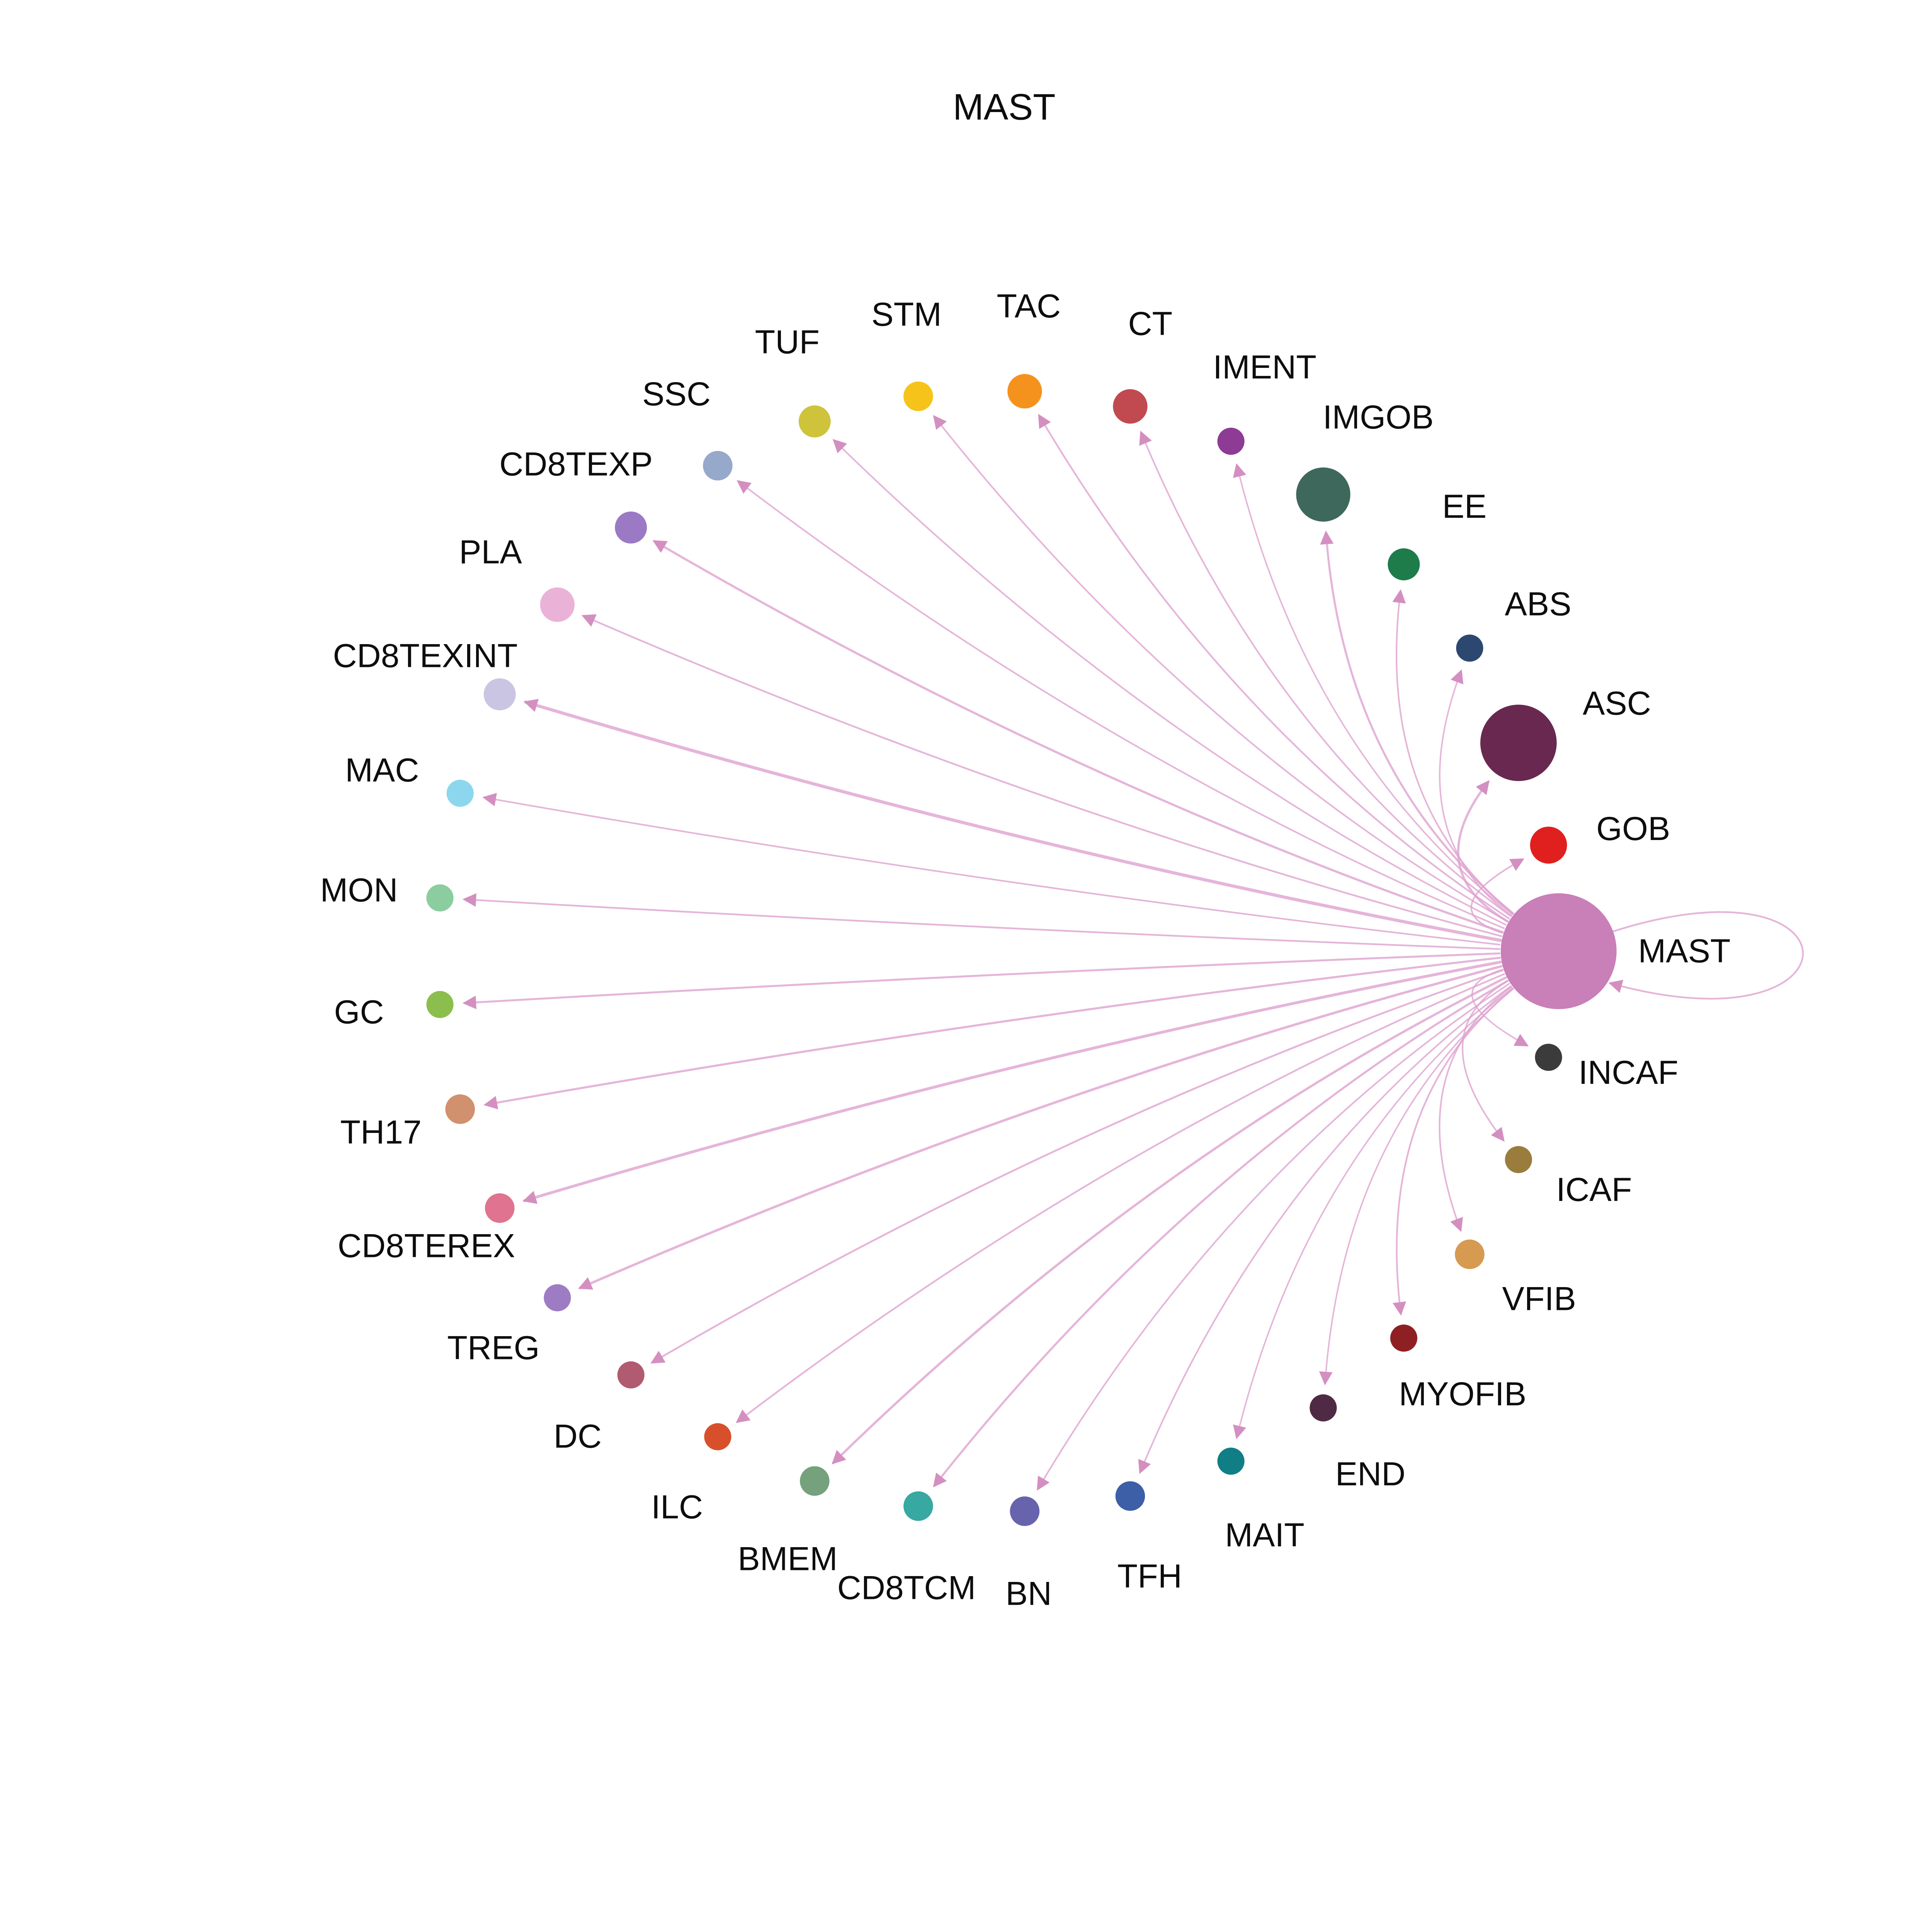  I want to click on node-label-bmem: BMEM, so click(788, 1560).